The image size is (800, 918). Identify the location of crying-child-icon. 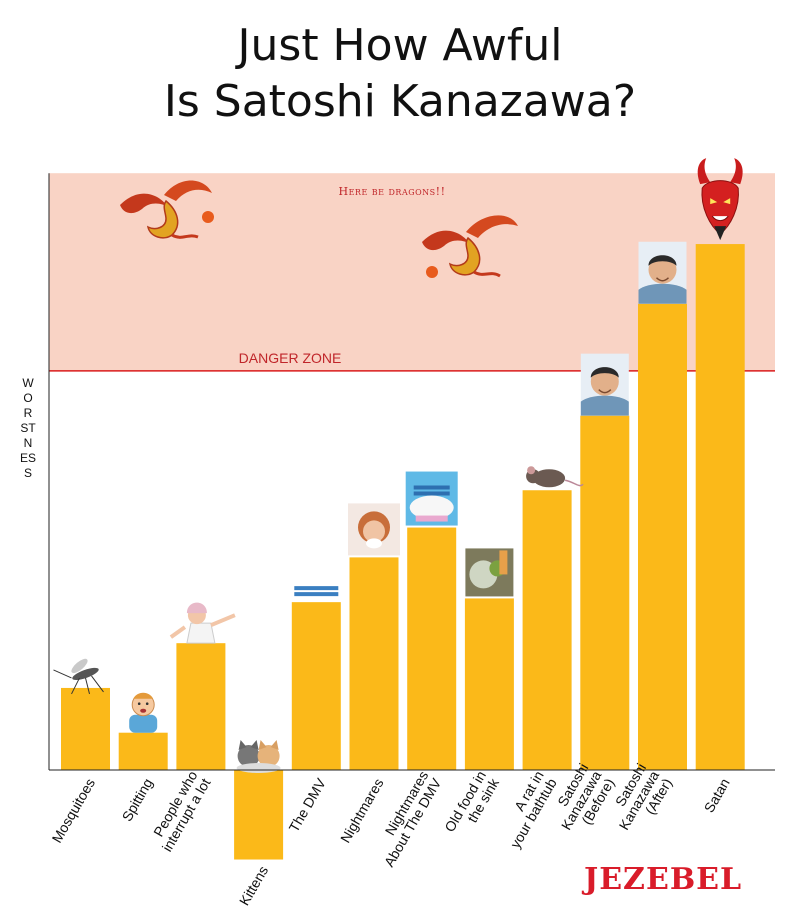
(143, 712).